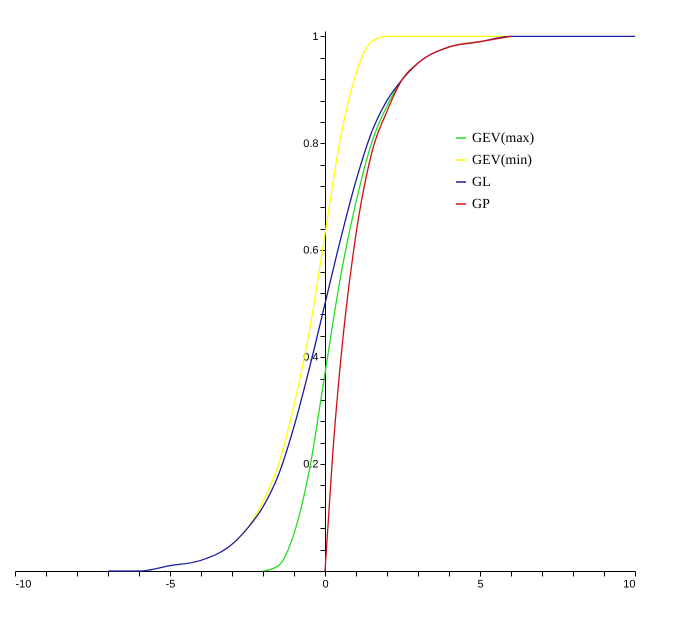 This screenshot has width=689, height=634. Describe the element at coordinates (629, 584) in the screenshot. I see `x-tick-label: 10` at that location.